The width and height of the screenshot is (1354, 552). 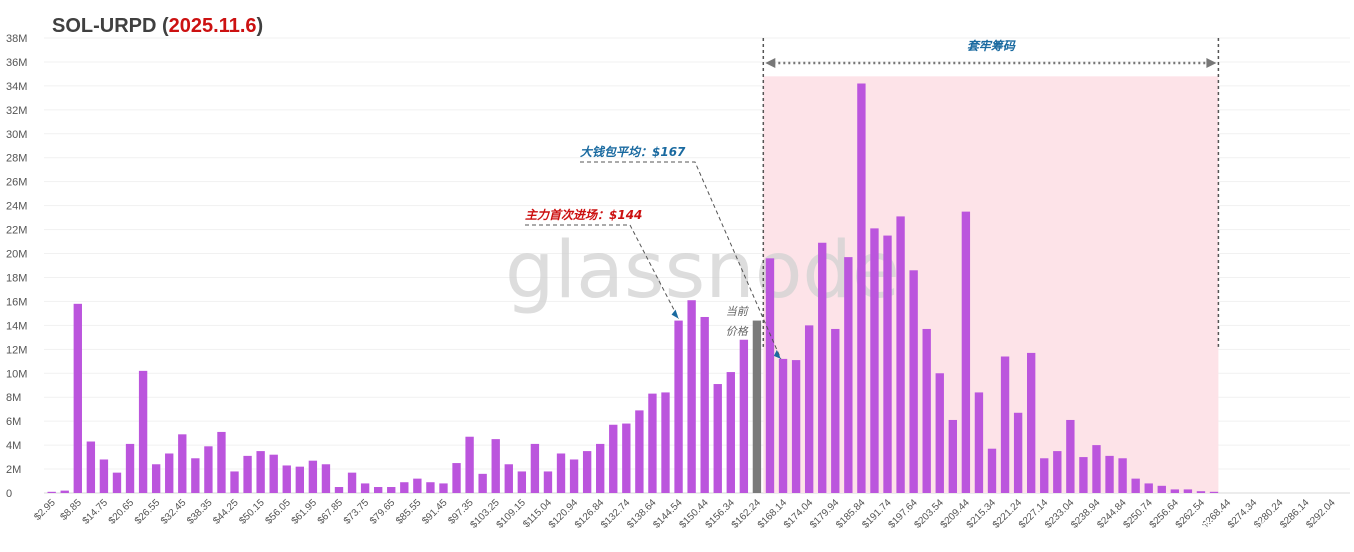 I want to click on x-tick-label: $14.75, so click(x=96, y=512).